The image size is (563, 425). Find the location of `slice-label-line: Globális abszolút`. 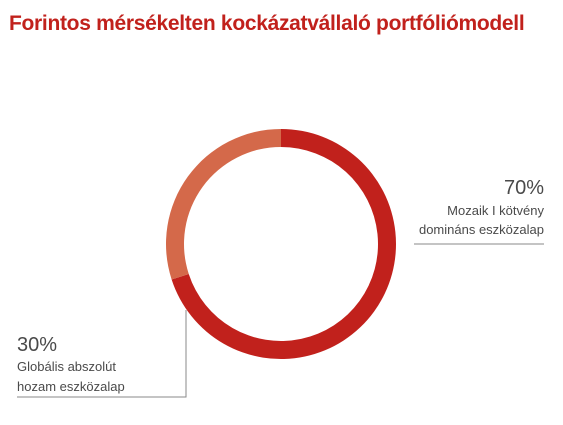

slice-label-line: Globális abszolút is located at coordinates (66, 366).